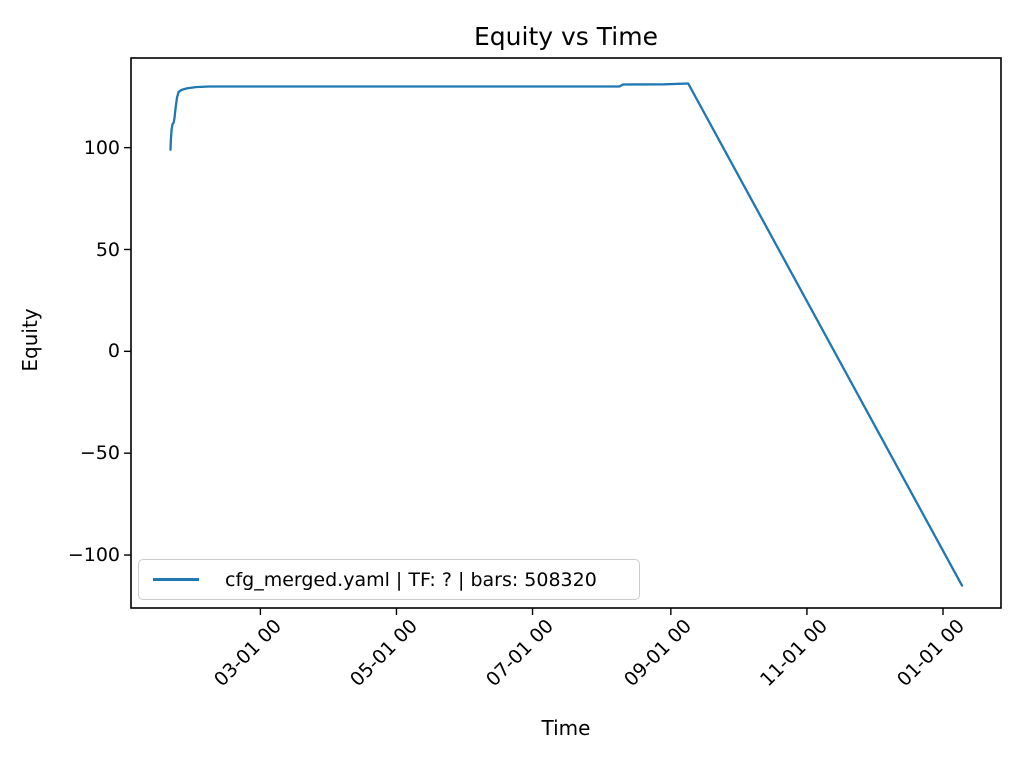  I want to click on legend-label: cfg_merged.yaml | TF: ? | bars: 508320, so click(411, 579).